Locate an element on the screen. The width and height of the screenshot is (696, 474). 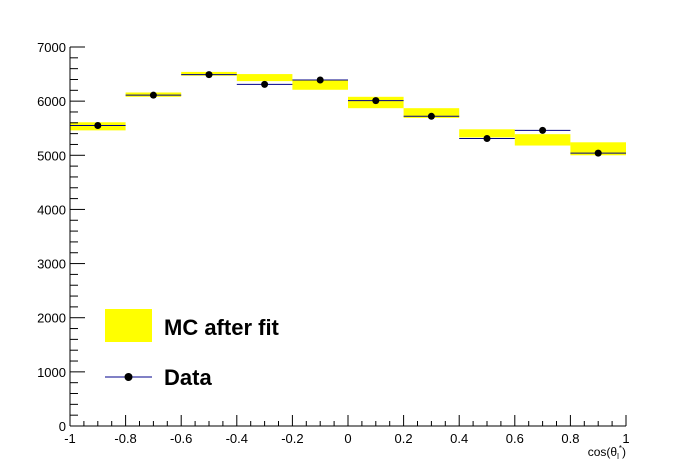
x-tick-label: -0.8 is located at coordinates (125, 438).